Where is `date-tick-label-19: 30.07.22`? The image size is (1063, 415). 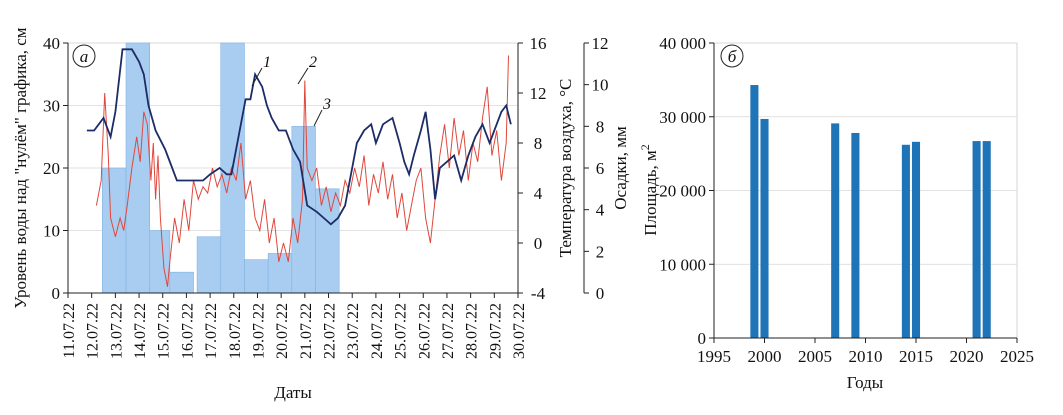
date-tick-label-19: 30.07.22 is located at coordinates (519, 331).